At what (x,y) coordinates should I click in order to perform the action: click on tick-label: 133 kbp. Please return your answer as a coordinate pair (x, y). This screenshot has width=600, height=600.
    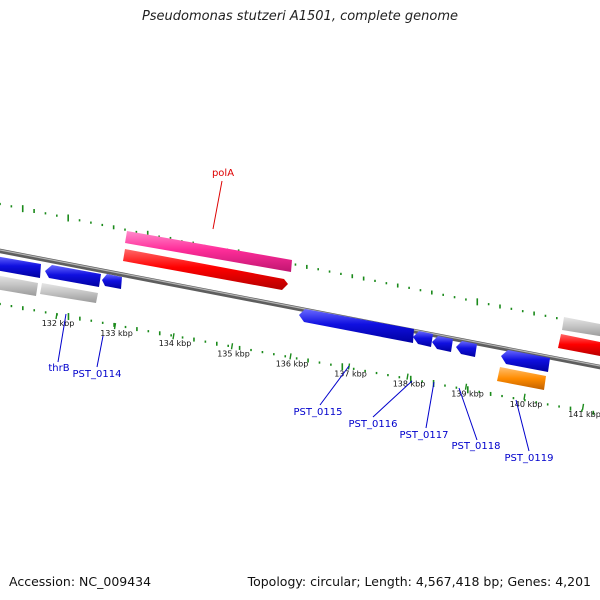
    Looking at the image, I should click on (116, 333).